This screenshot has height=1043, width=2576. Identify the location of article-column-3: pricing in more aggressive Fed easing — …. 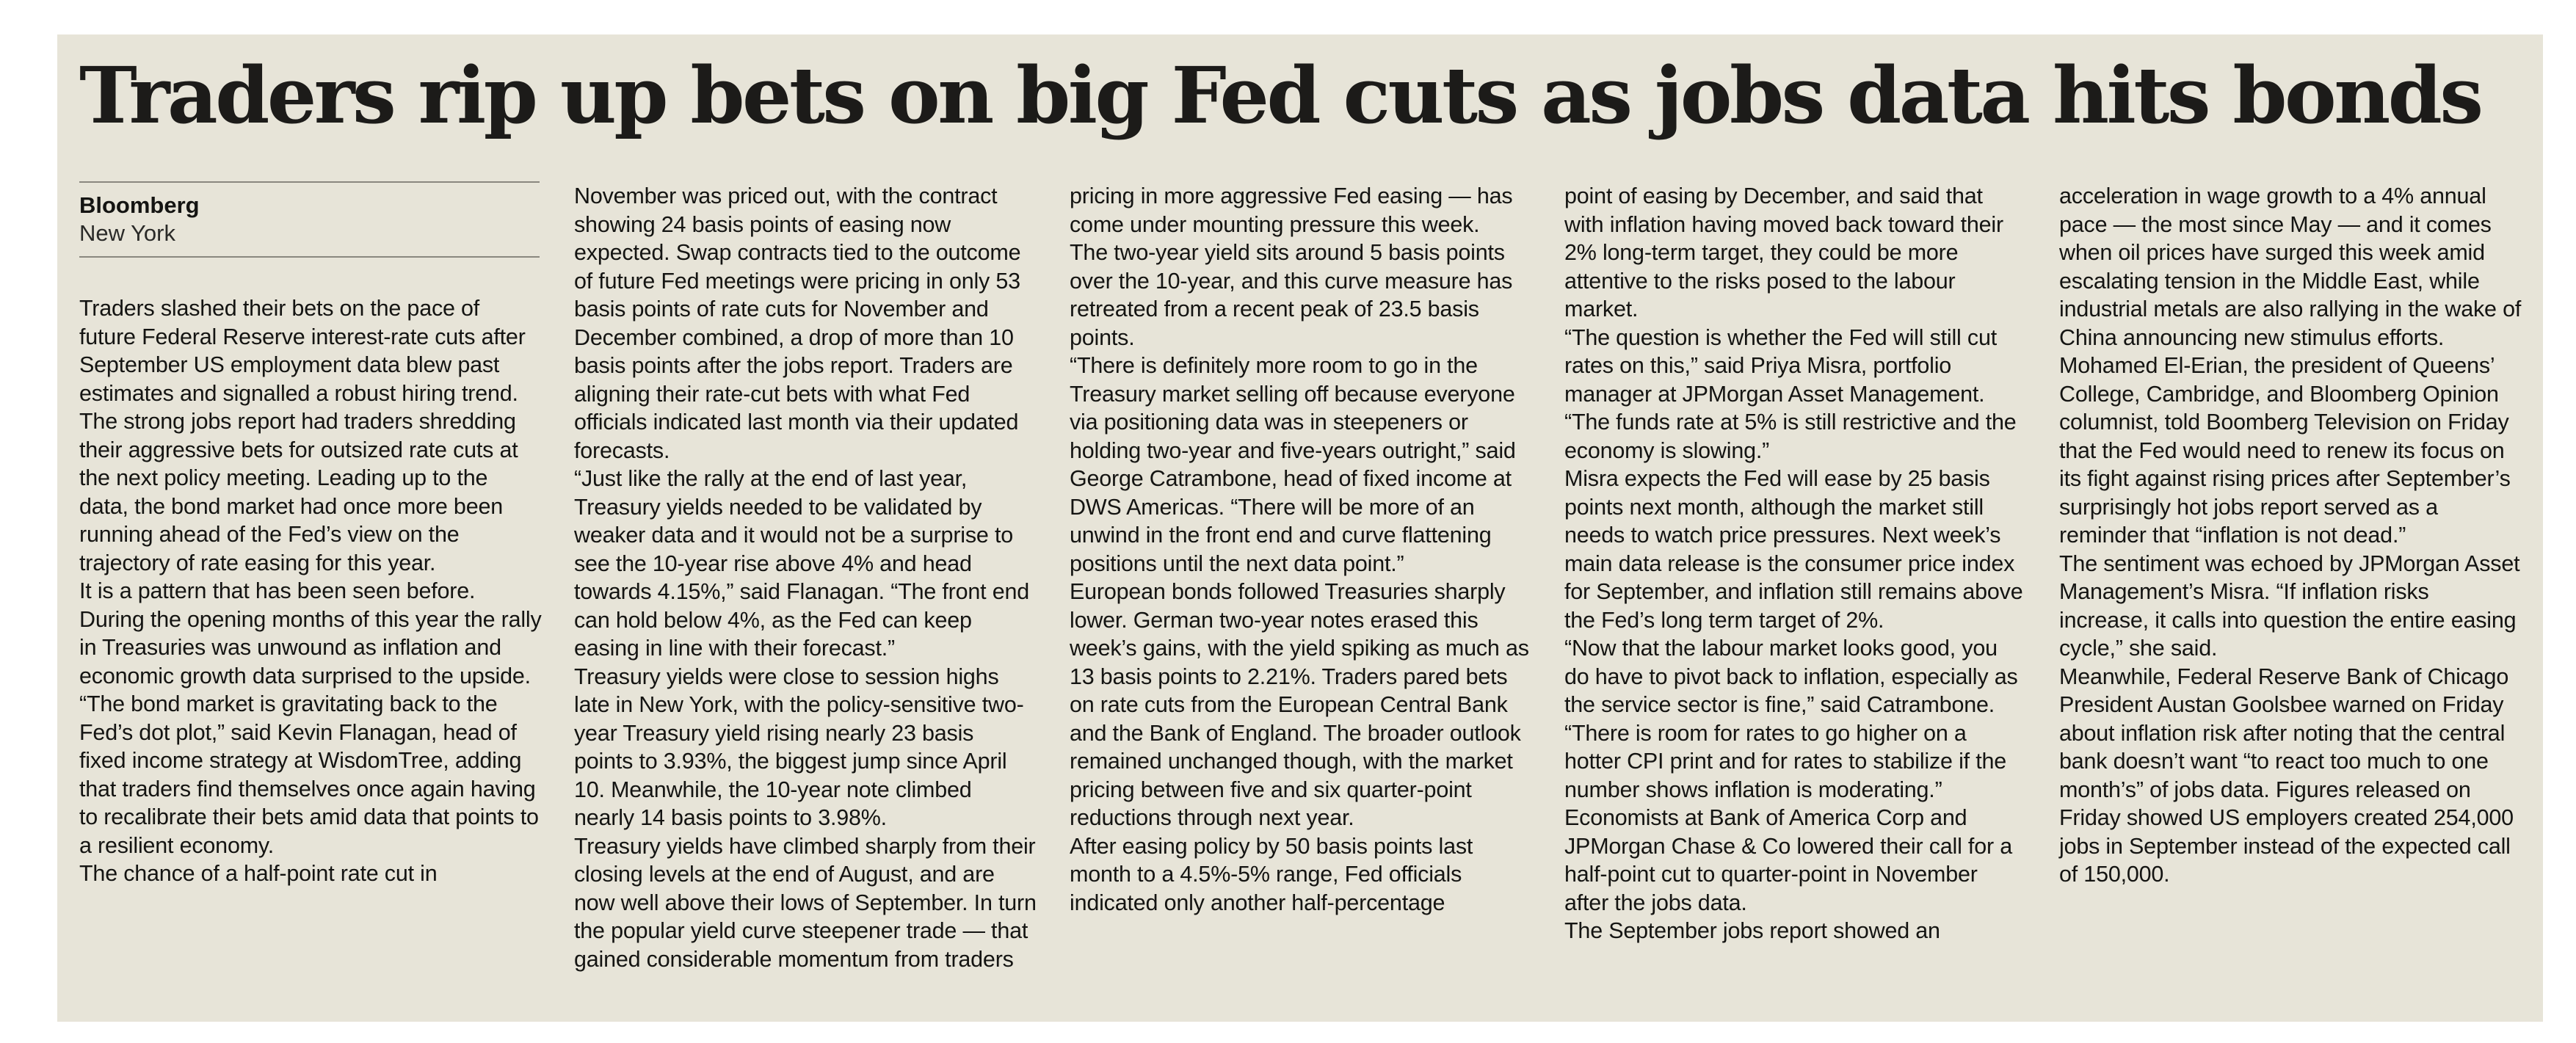
(1301, 549).